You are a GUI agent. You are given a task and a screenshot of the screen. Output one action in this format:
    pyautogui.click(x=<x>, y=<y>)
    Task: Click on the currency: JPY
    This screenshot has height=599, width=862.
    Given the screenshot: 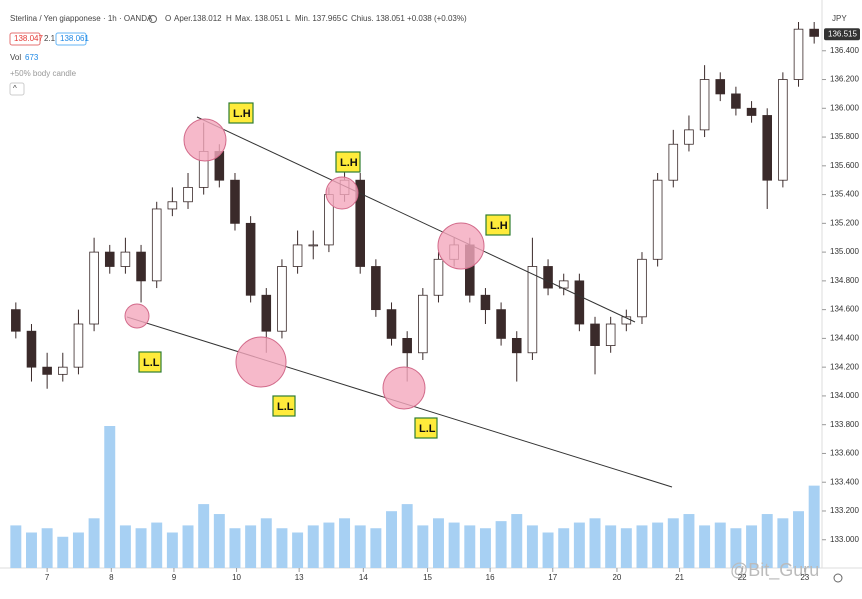 What is the action you would take?
    pyautogui.click(x=839, y=18)
    